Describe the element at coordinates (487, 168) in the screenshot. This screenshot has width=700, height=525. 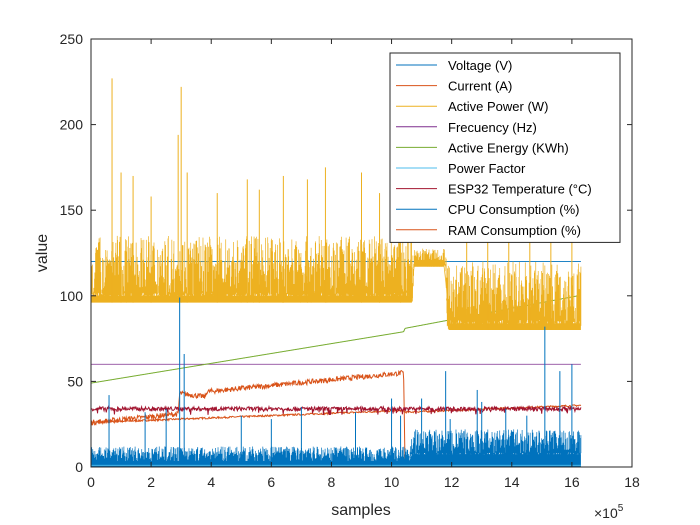
I see `legend-label: Power Factor` at that location.